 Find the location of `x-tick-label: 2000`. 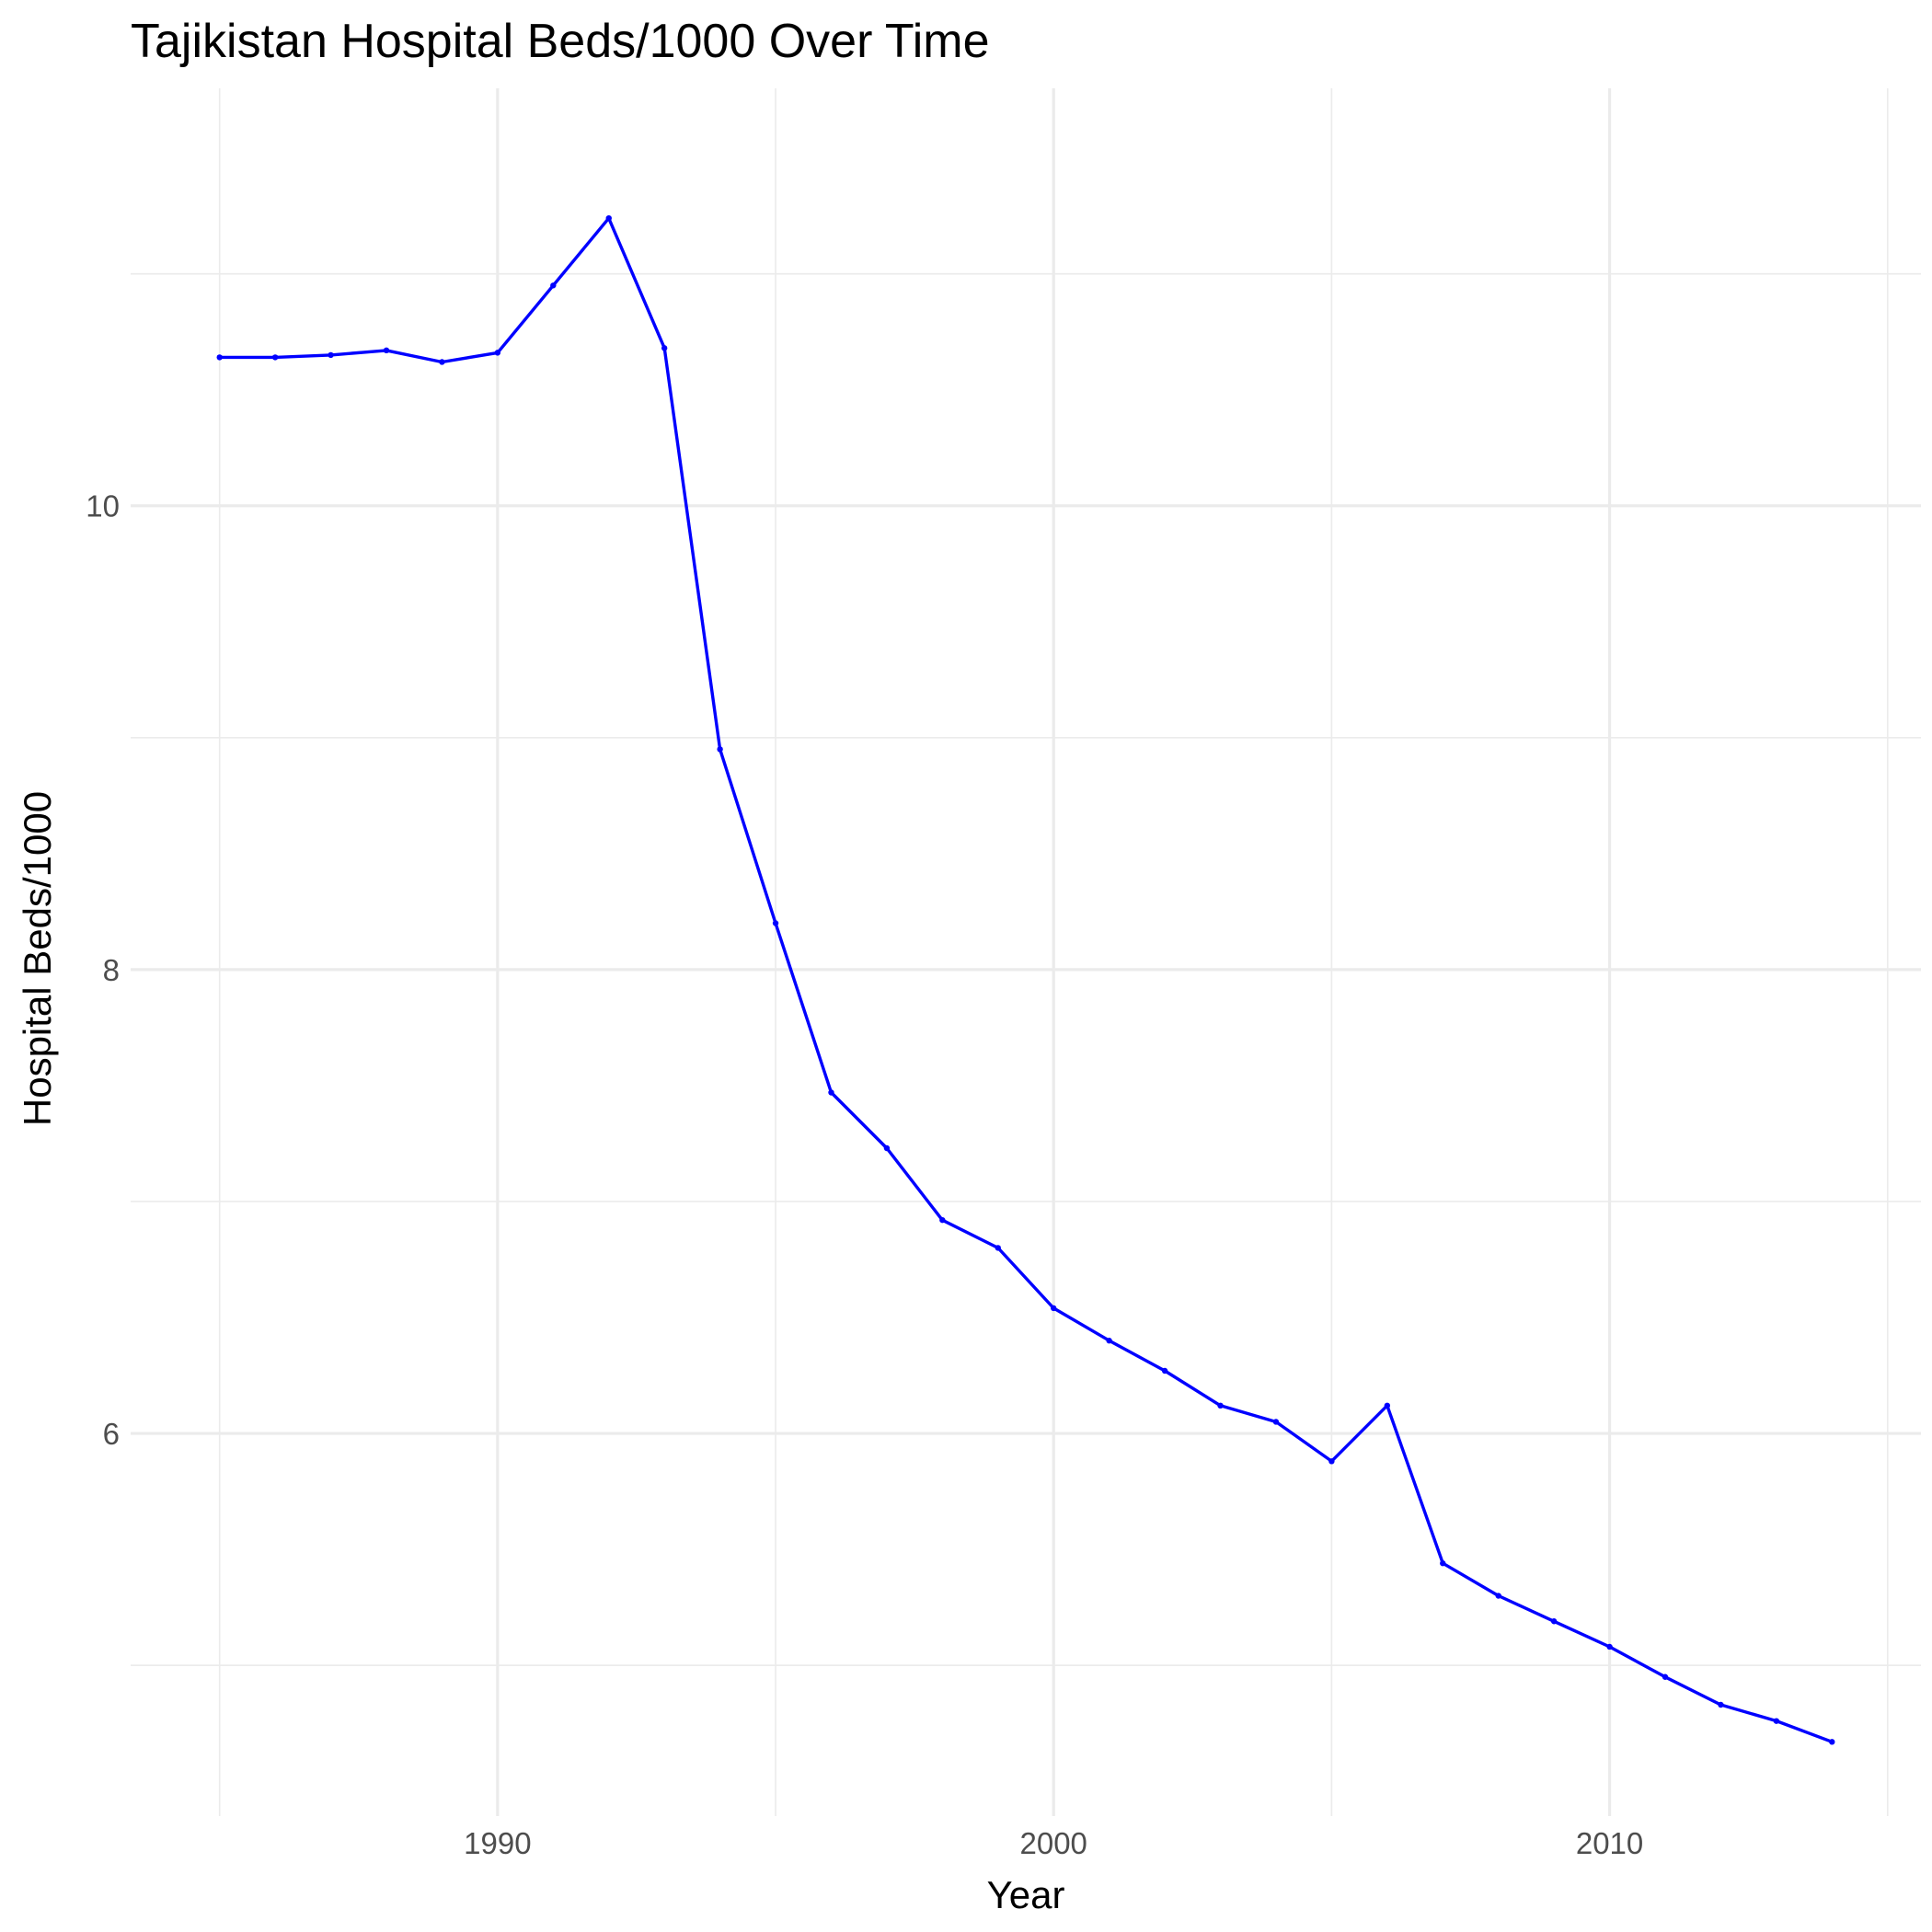

x-tick-label: 2000 is located at coordinates (1053, 1843).